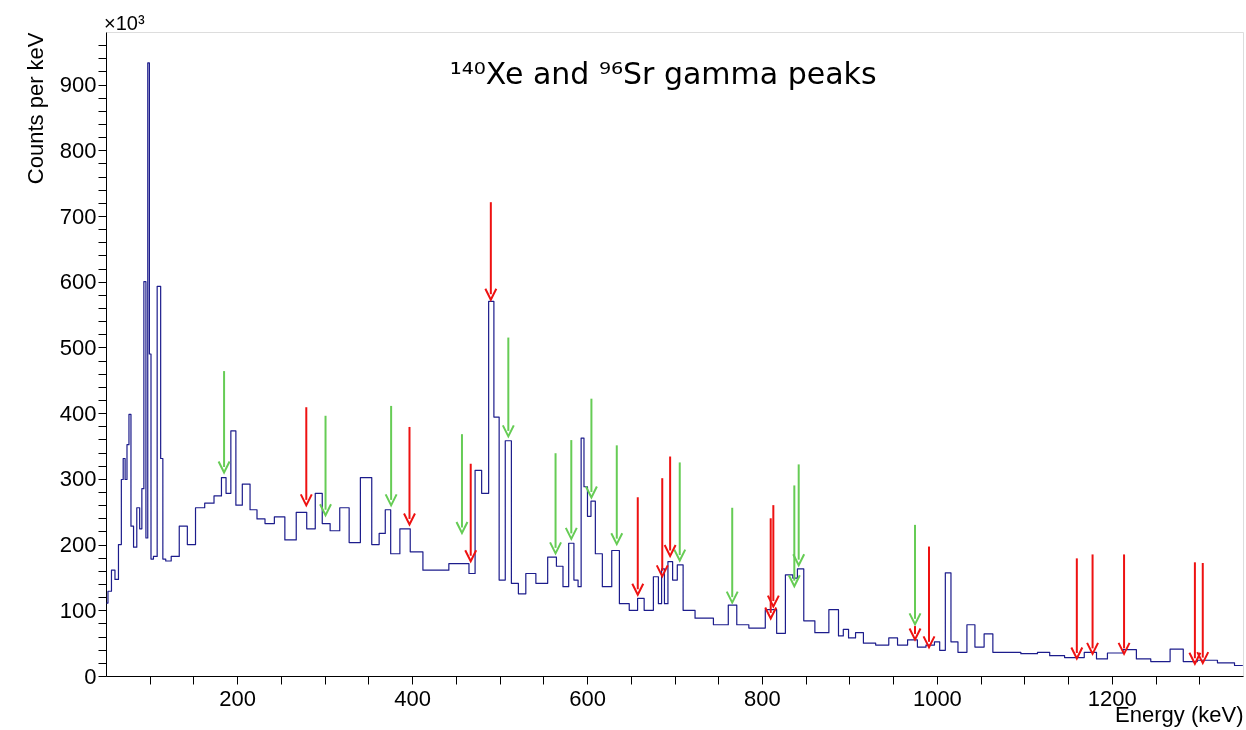 The image size is (1246, 730). Describe the element at coordinates (762, 698) in the screenshot. I see `x-tick-label: 800` at that location.